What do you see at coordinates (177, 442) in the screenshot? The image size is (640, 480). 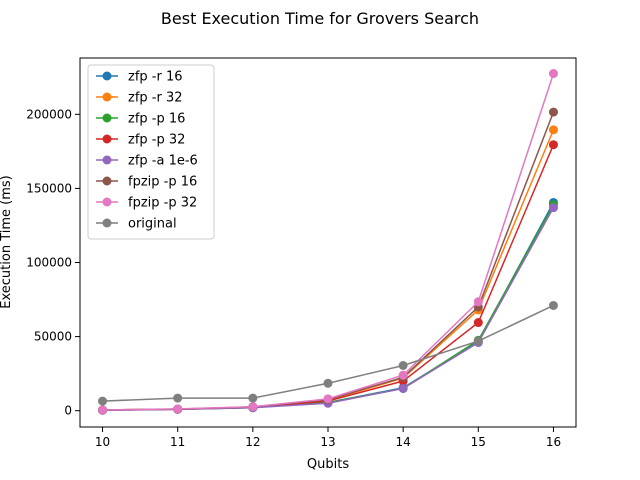 I see `x-tick-label: 11` at bounding box center [177, 442].